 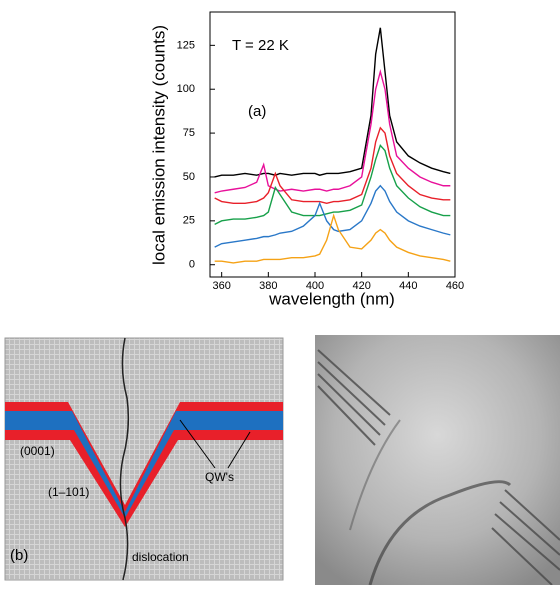 I want to click on x-tick-label: 380, so click(x=268, y=286).